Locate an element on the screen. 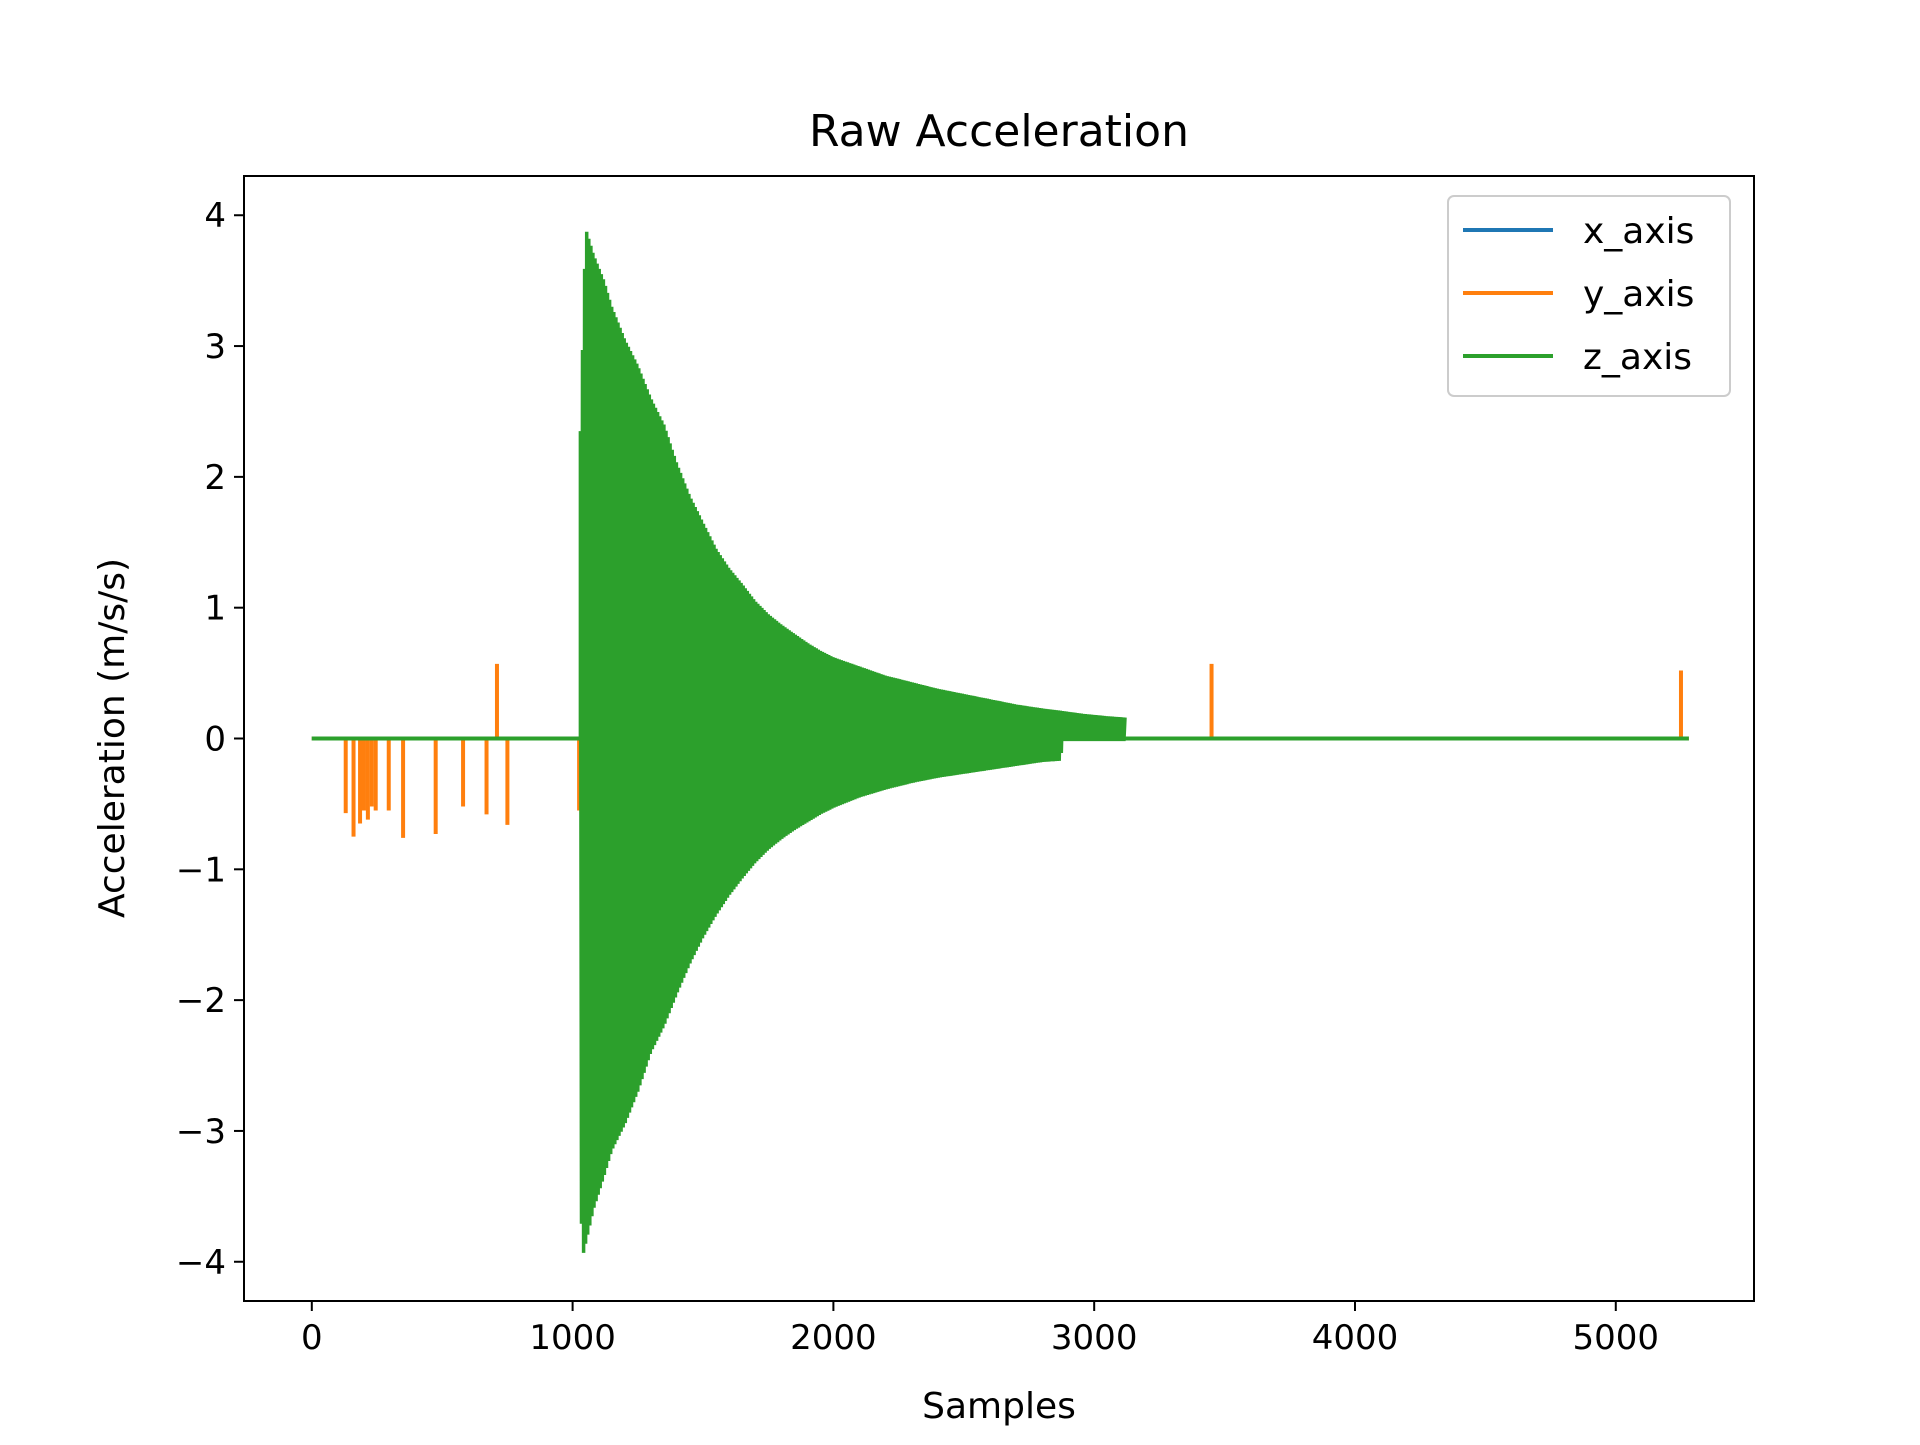 The height and width of the screenshot is (1445, 1920). y-tick-label: 1 is located at coordinates (215, 609).